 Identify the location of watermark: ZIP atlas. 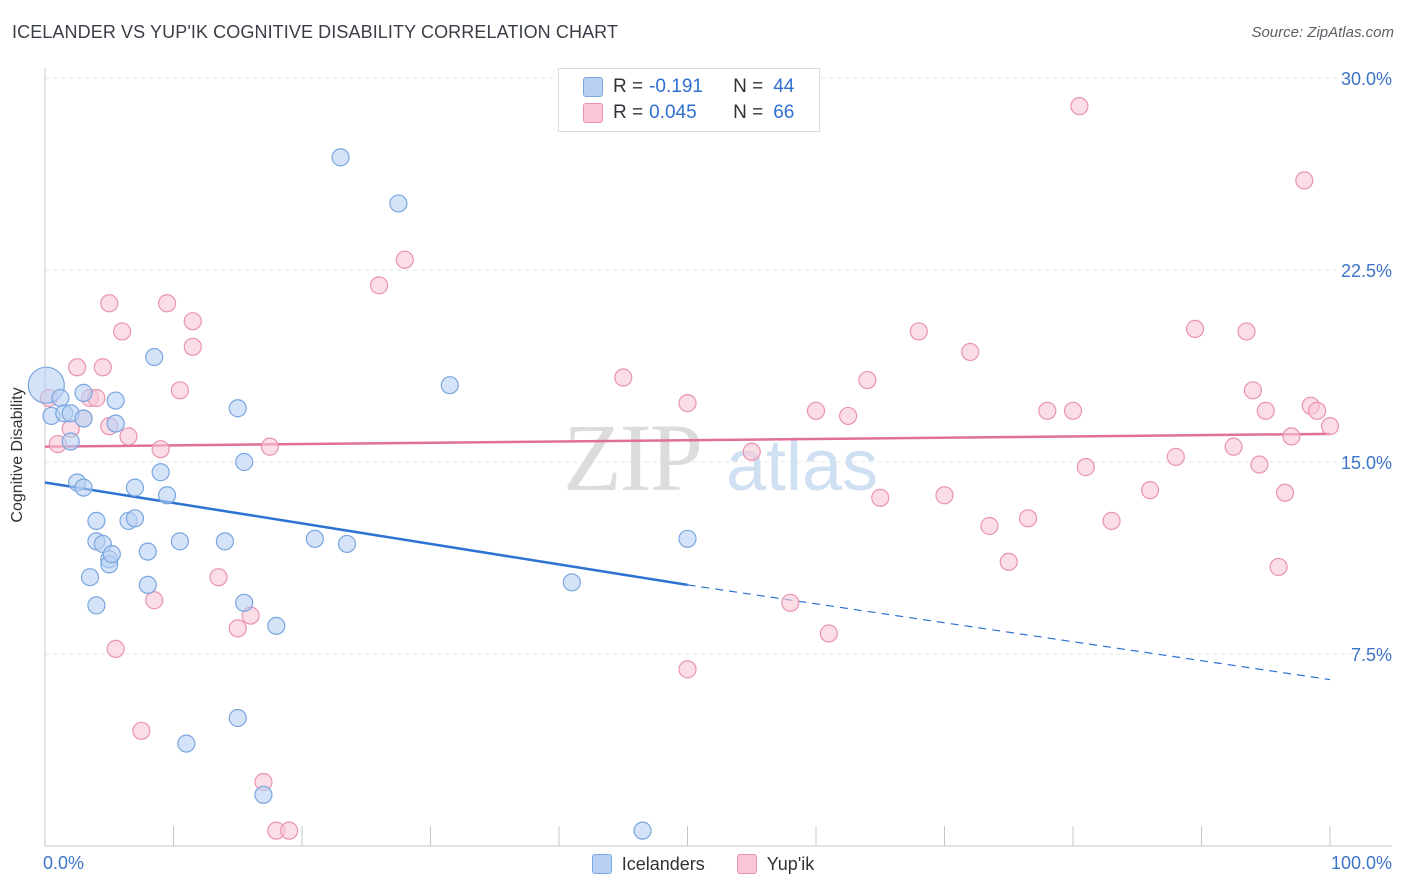
(720, 457).